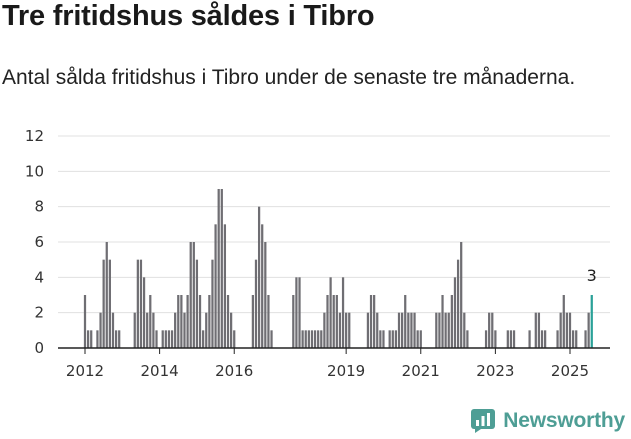 Image resolution: width=631 pixels, height=439 pixels. I want to click on x-tick-label: 2012, so click(85, 371).